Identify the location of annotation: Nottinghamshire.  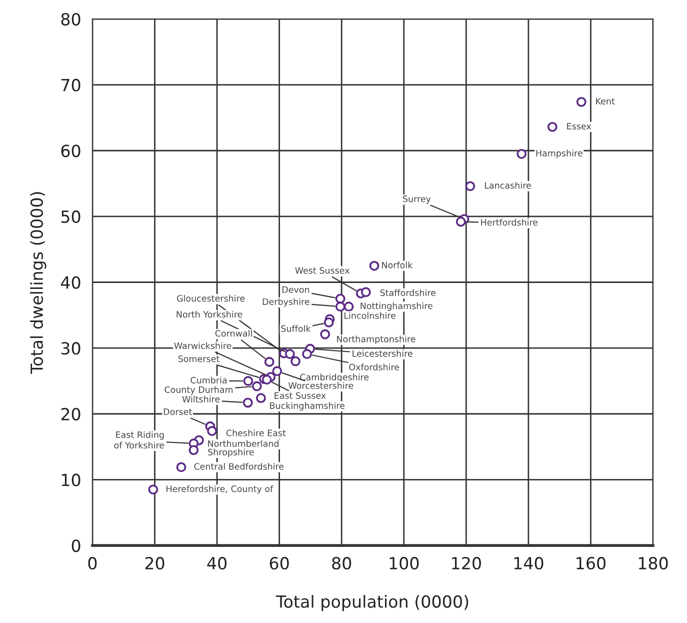
(396, 306).